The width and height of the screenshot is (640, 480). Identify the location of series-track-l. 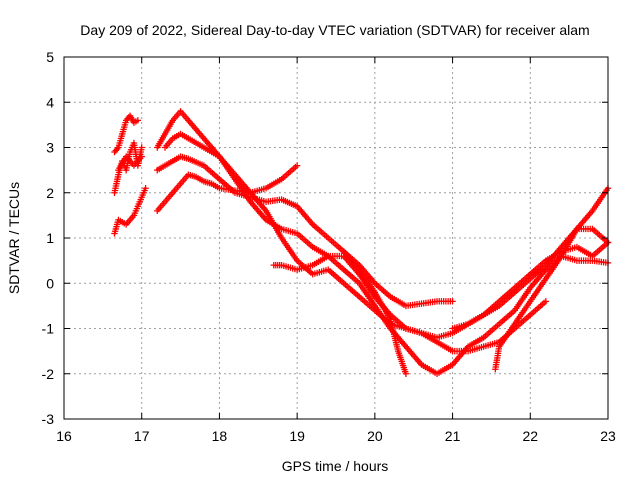
(552, 299).